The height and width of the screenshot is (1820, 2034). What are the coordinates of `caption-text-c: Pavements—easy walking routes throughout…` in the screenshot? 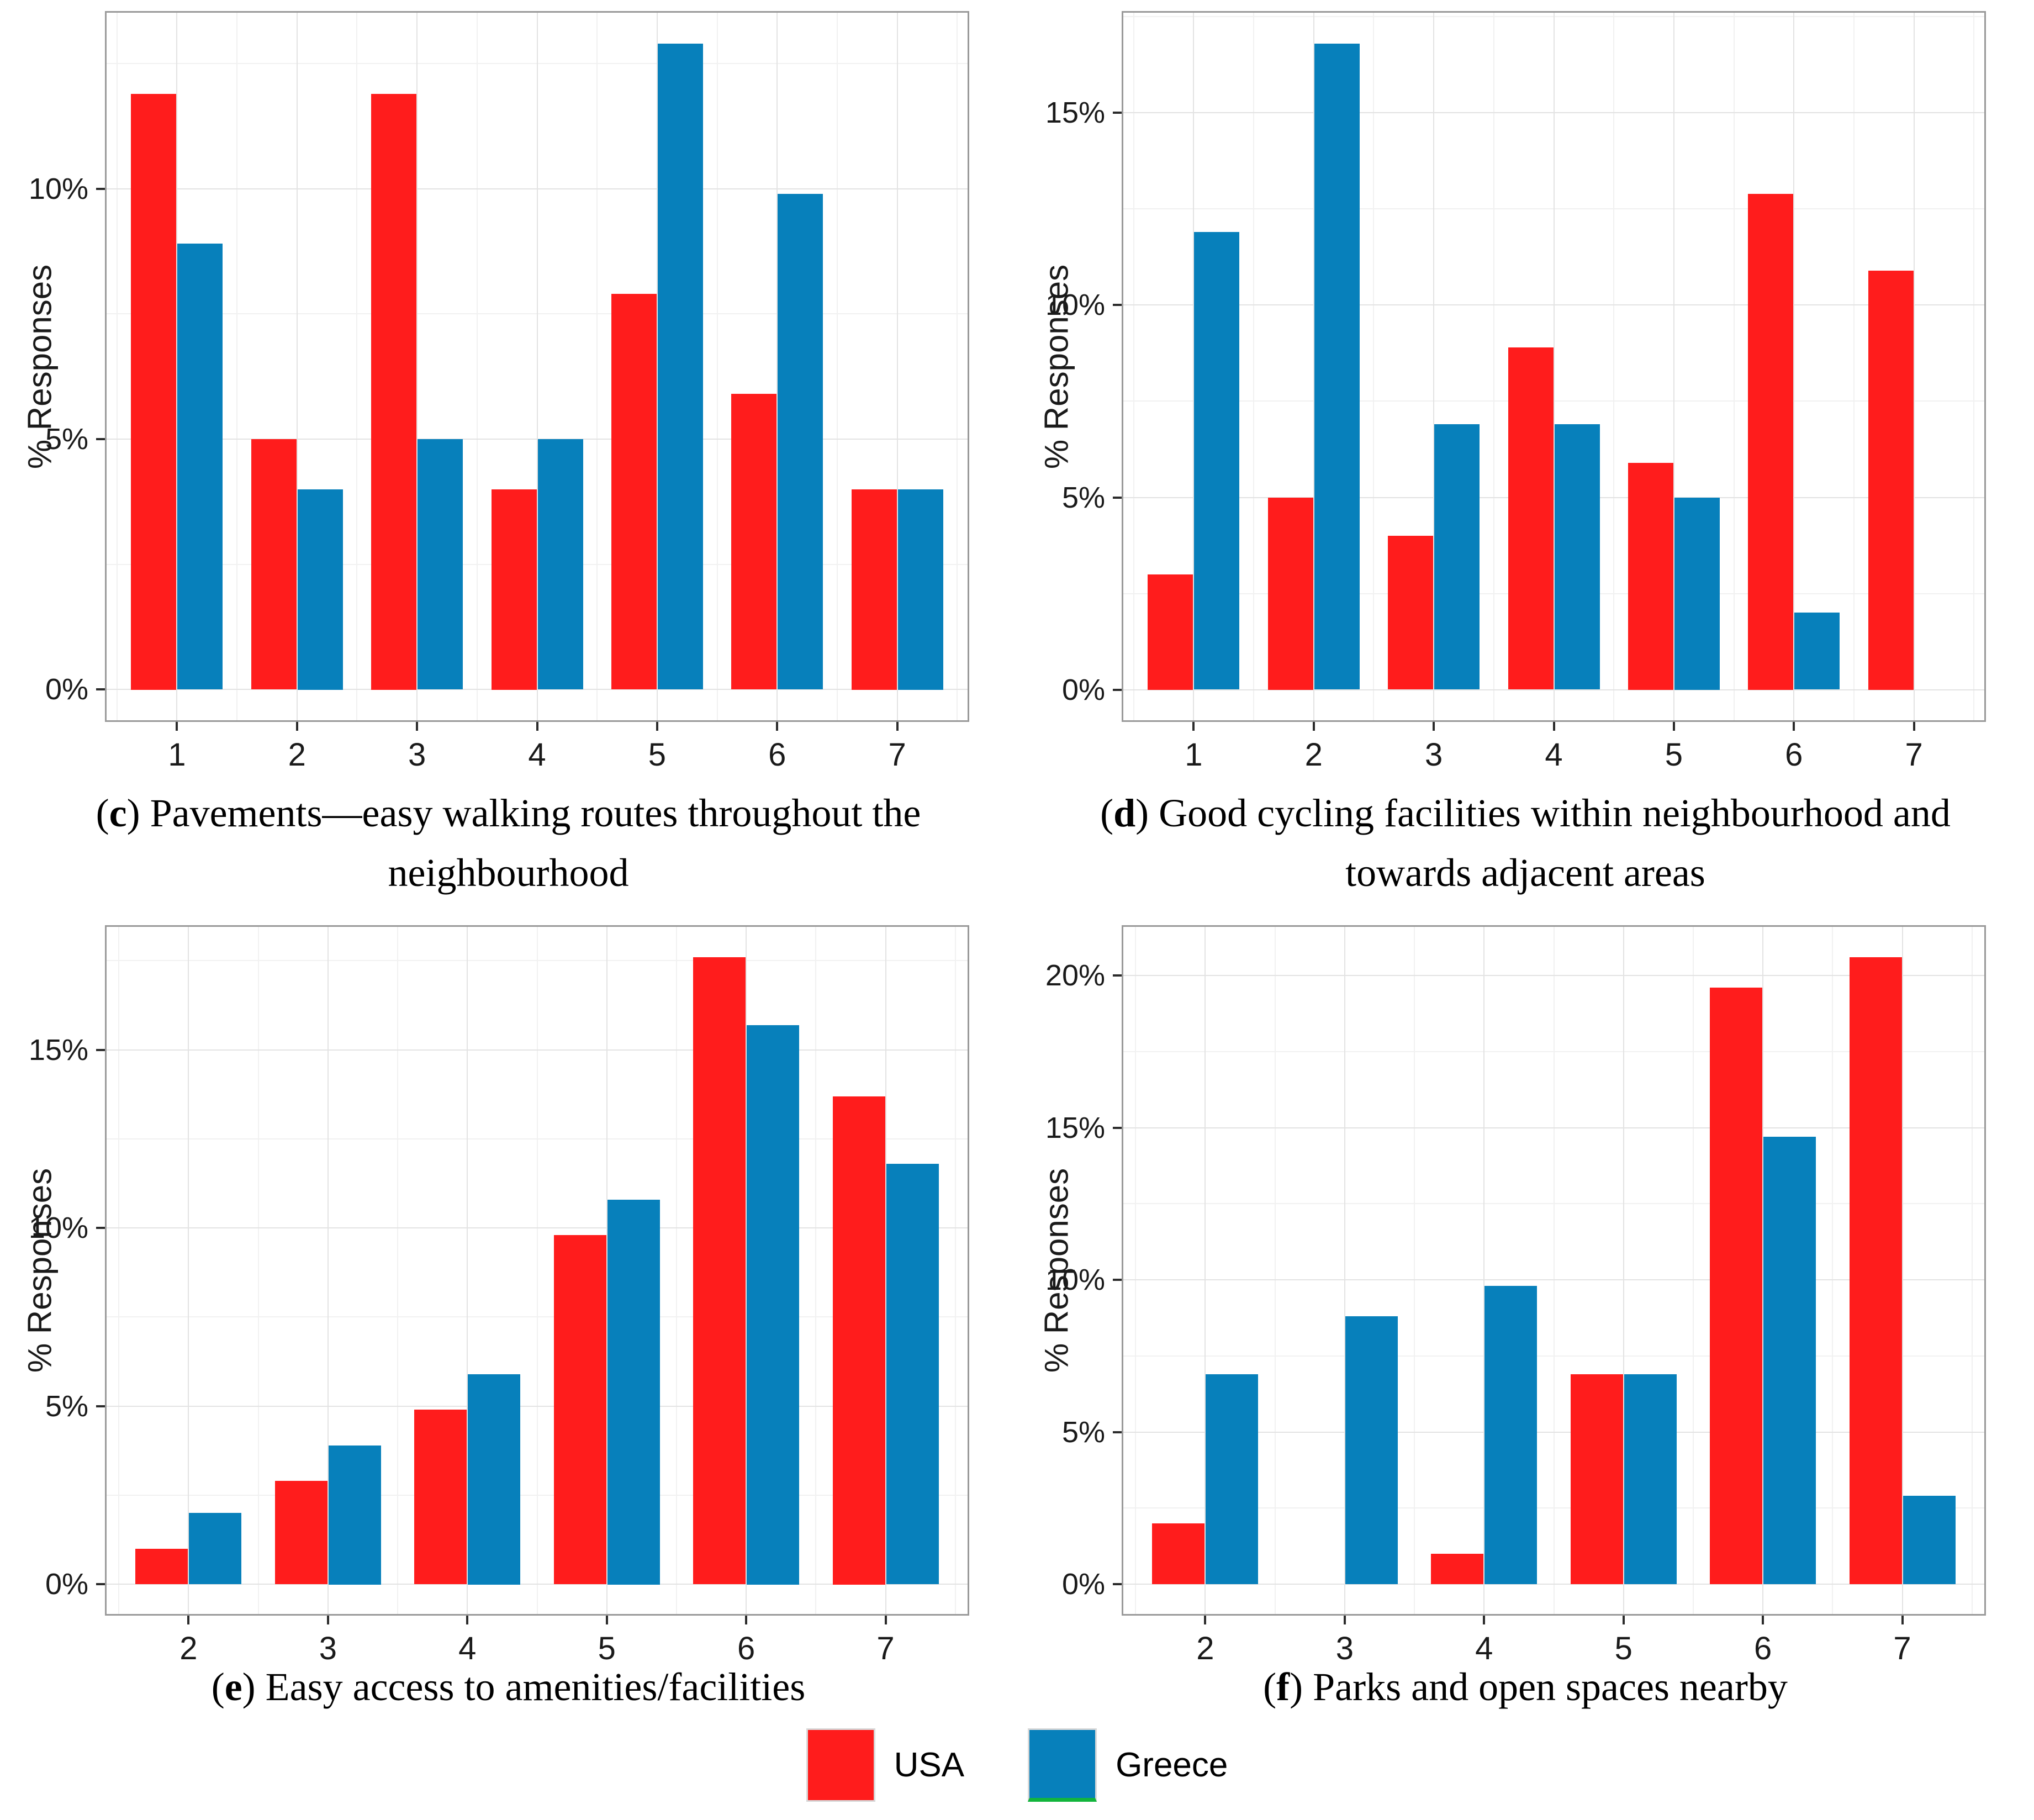 It's located at (535, 843).